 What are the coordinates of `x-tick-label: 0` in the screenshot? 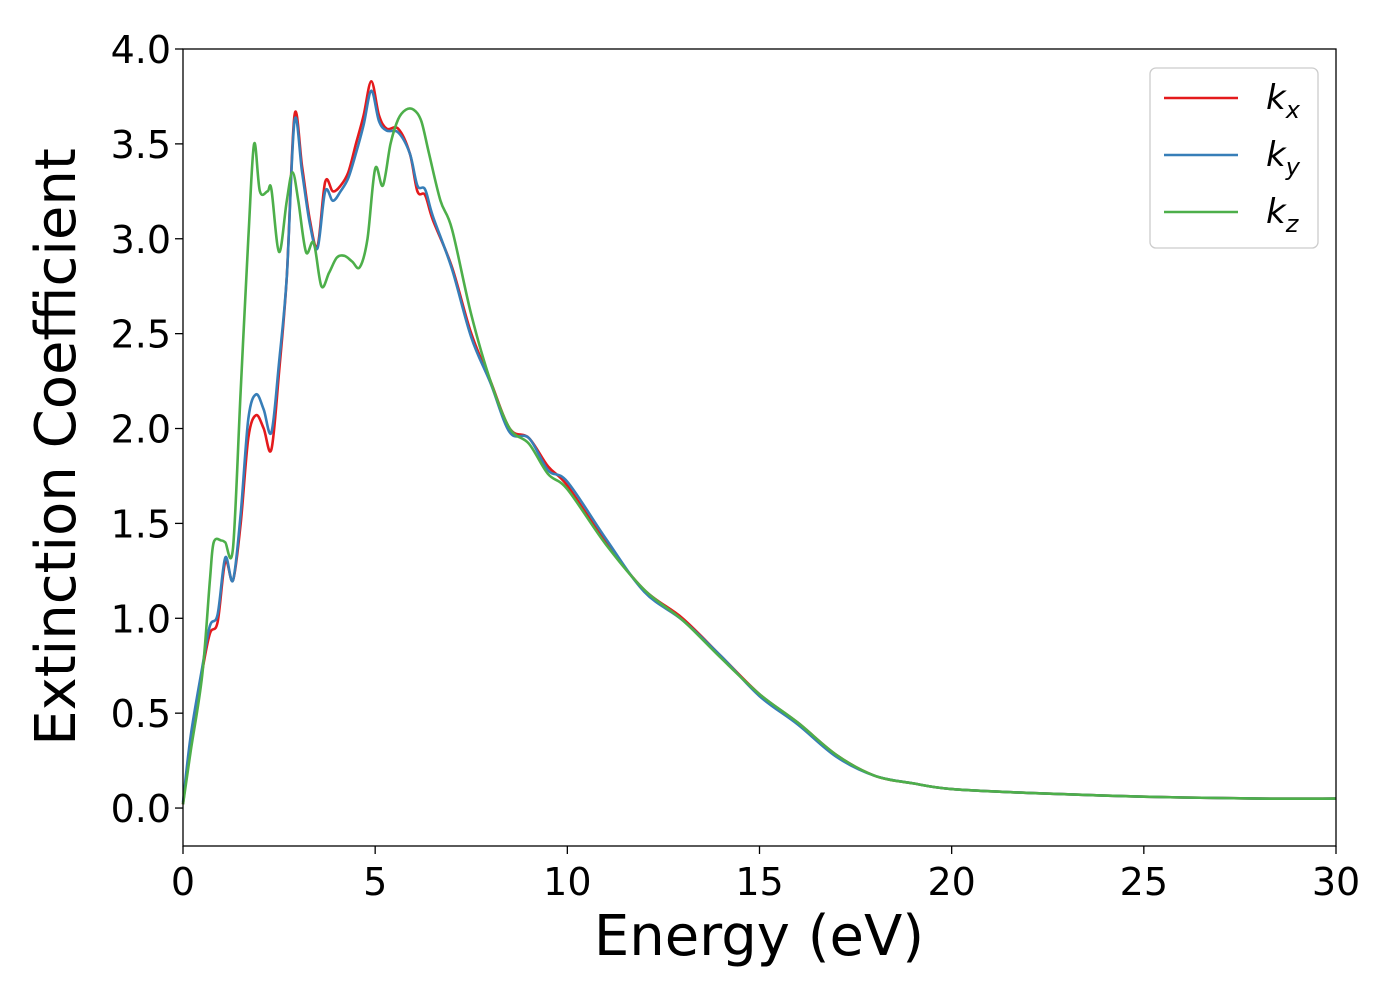 It's located at (183, 882).